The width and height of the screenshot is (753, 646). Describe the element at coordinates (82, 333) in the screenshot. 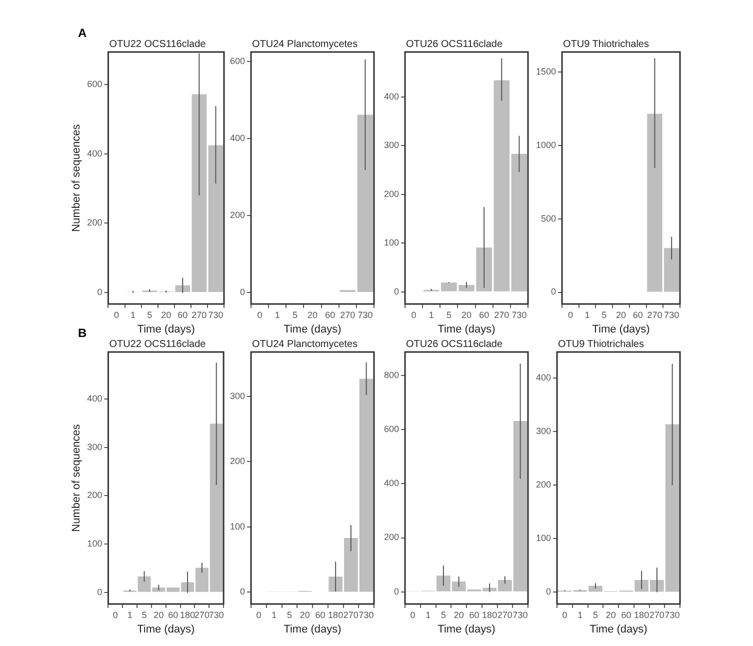

I see `text: B` at that location.